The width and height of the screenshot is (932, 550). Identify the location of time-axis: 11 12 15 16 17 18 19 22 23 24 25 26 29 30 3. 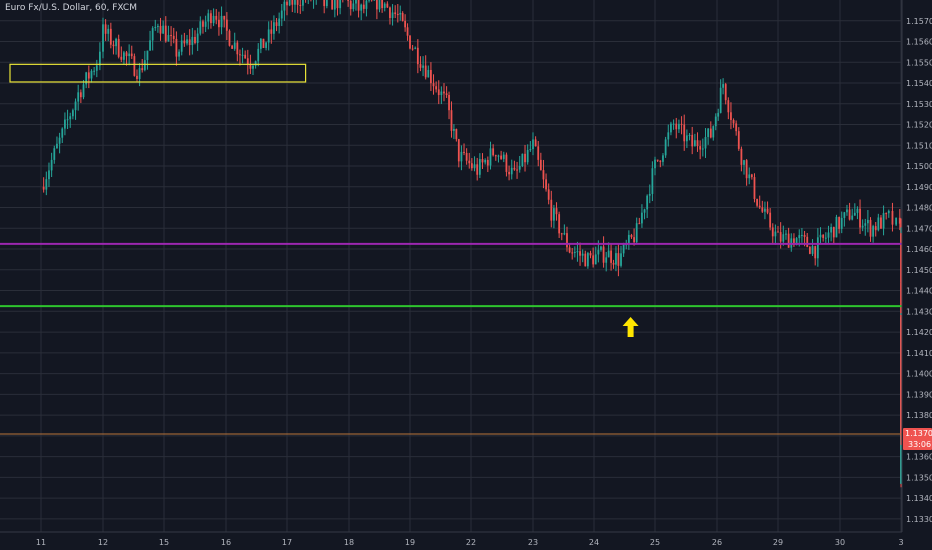
(470, 542).